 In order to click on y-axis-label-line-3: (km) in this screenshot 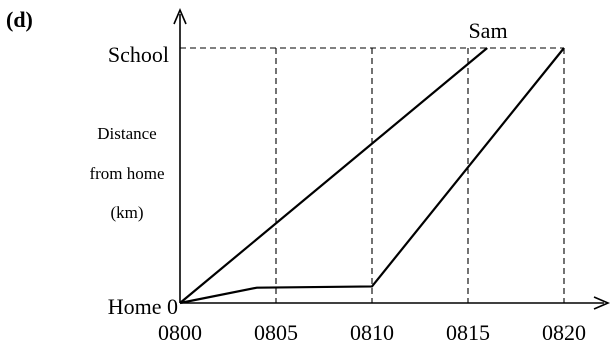, I will do `click(126, 212)`.